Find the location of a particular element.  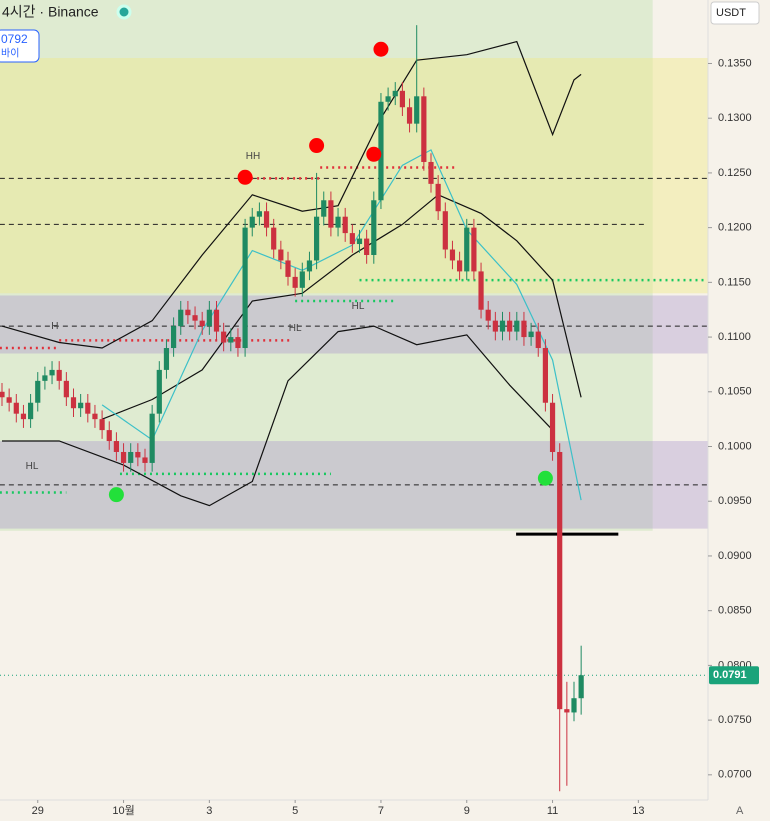

x-tick-label: 13 is located at coordinates (638, 811).